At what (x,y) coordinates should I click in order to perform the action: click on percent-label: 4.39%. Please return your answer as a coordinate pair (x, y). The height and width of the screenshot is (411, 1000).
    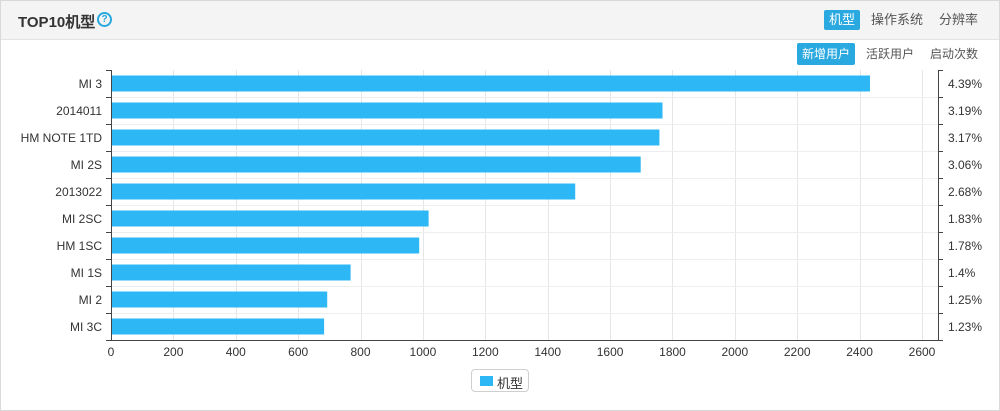
    Looking at the image, I should click on (965, 84).